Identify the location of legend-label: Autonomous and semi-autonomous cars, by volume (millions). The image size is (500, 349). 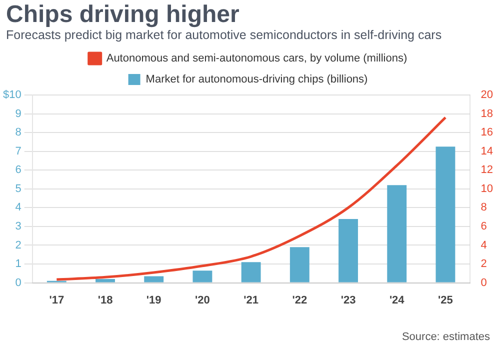
(257, 58).